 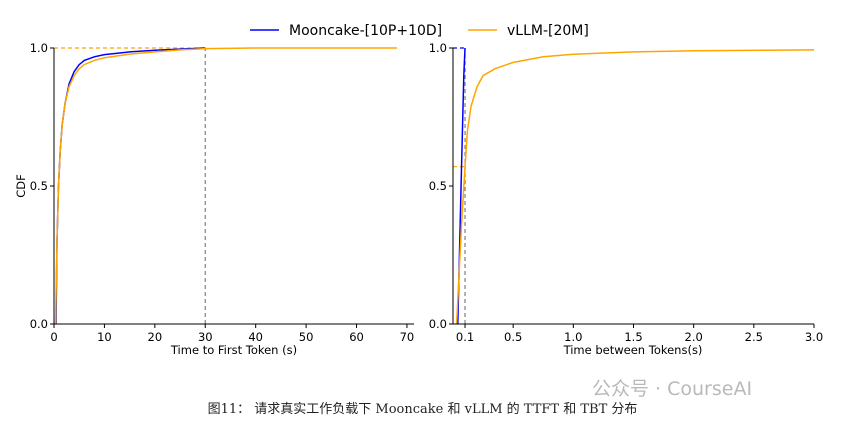 What do you see at coordinates (306, 337) in the screenshot?
I see `x-tick-label: 50` at bounding box center [306, 337].